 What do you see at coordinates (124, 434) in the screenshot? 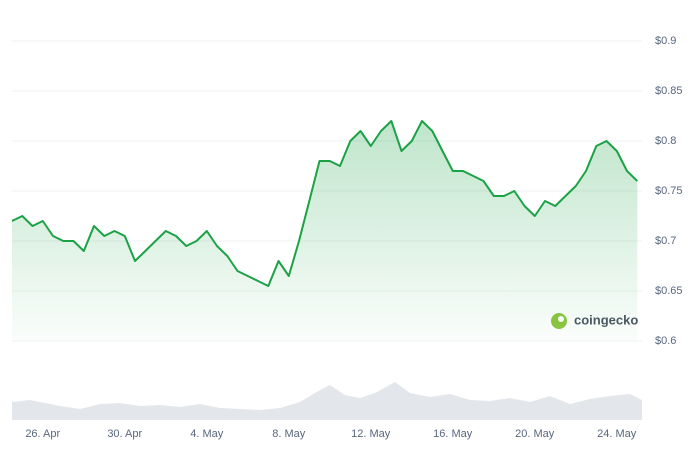
I see `x-tick-label: 30. Apr` at bounding box center [124, 434].